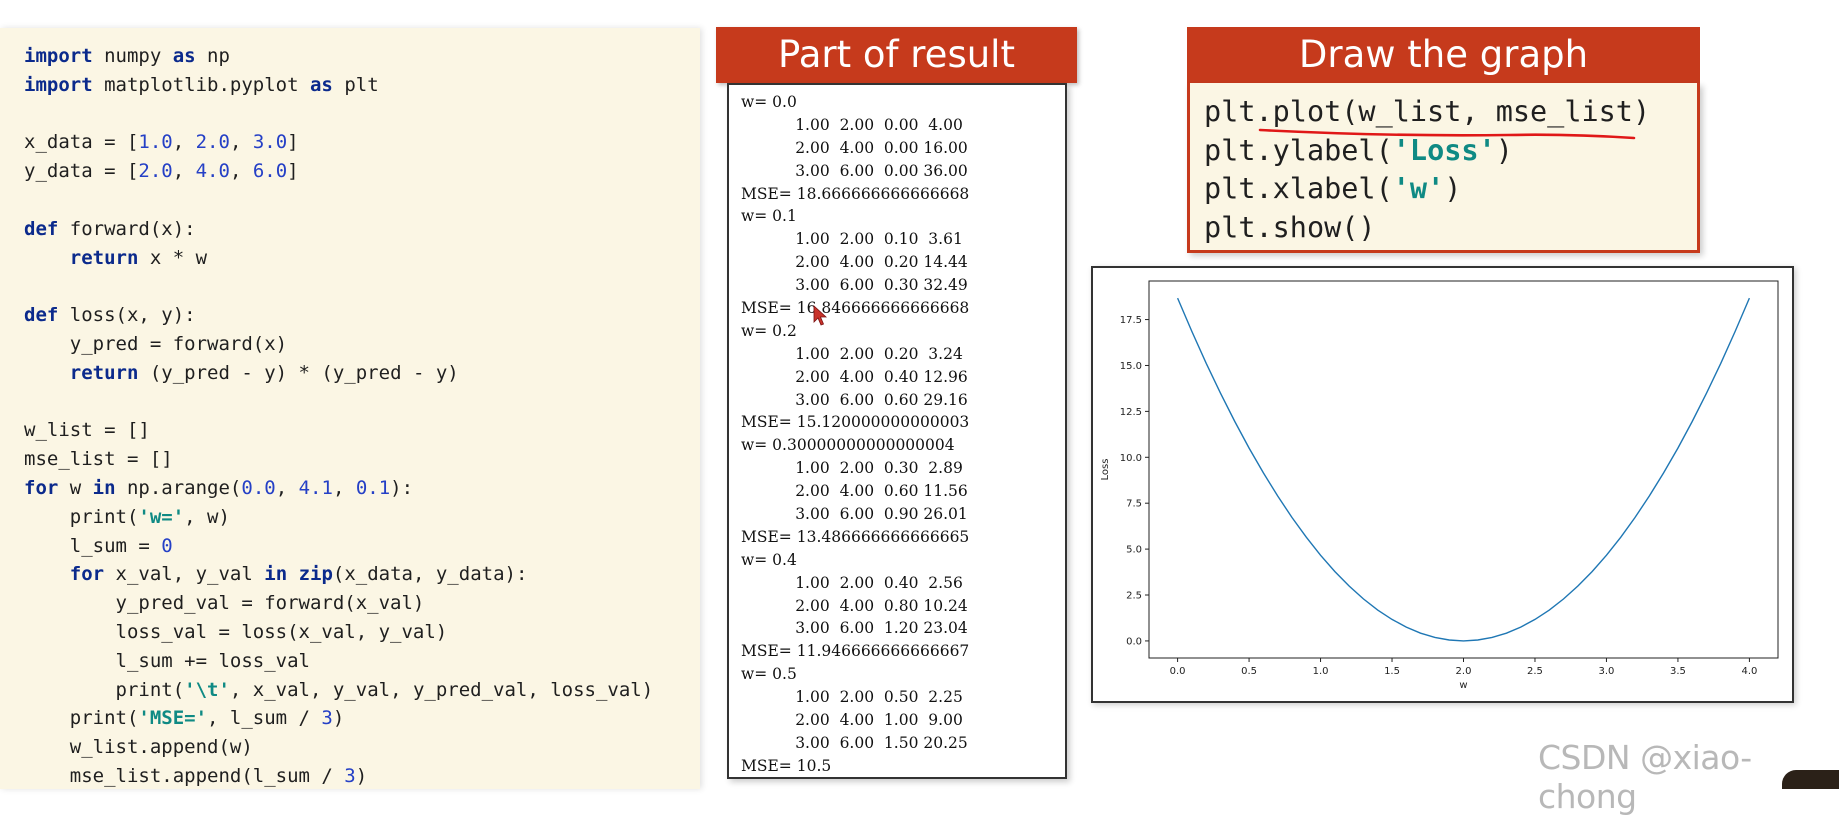 Image resolution: width=1839 pixels, height=816 pixels. What do you see at coordinates (854, 628) in the screenshot?
I see `output-line: 3.00 6.00 1.20 23.04` at bounding box center [854, 628].